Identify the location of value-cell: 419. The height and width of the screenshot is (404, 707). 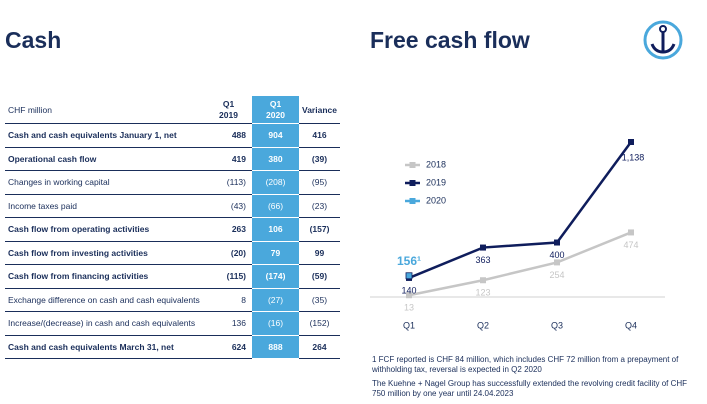
(228, 159).